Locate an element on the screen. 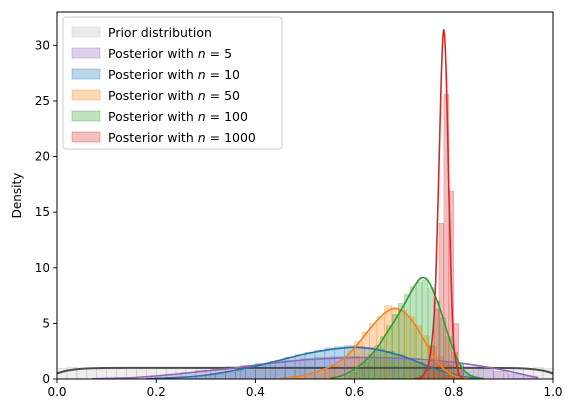  y-tick-label: 25 is located at coordinates (42, 101).